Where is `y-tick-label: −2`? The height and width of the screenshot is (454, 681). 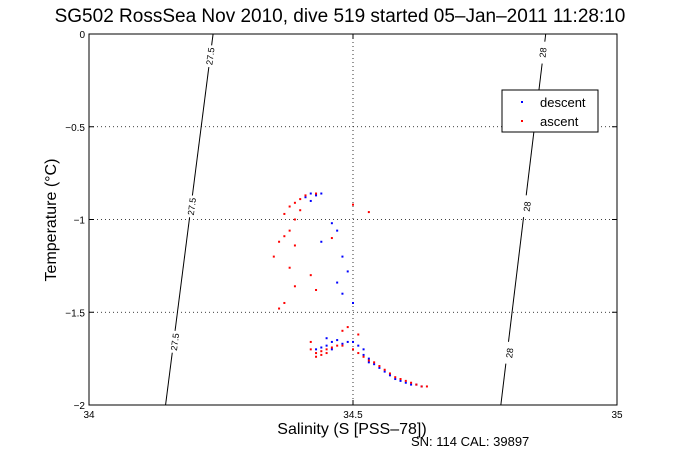
y-tick-label: −2 is located at coordinates (80, 406).